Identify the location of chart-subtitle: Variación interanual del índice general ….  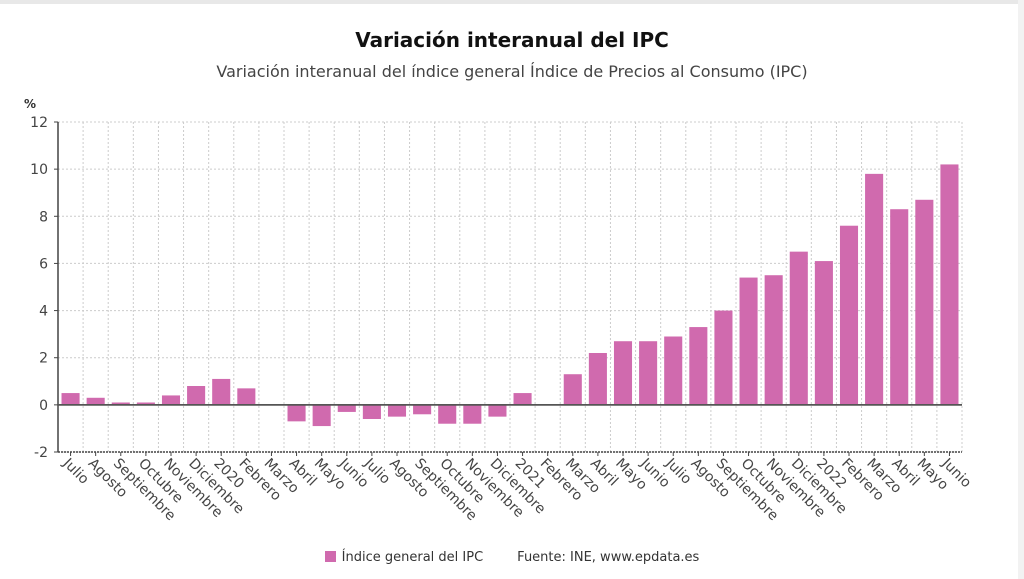
(512, 71).